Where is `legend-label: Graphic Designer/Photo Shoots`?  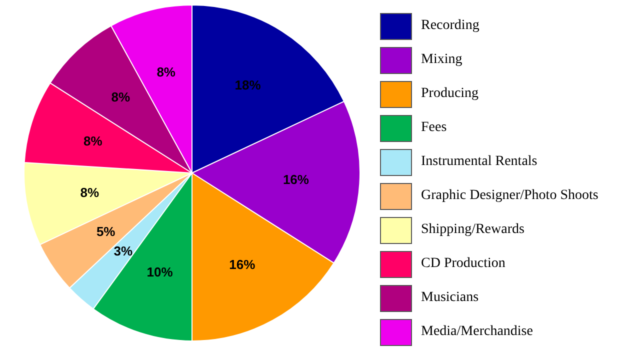
legend-label: Graphic Designer/Photo Shoots is located at coordinates (509, 196).